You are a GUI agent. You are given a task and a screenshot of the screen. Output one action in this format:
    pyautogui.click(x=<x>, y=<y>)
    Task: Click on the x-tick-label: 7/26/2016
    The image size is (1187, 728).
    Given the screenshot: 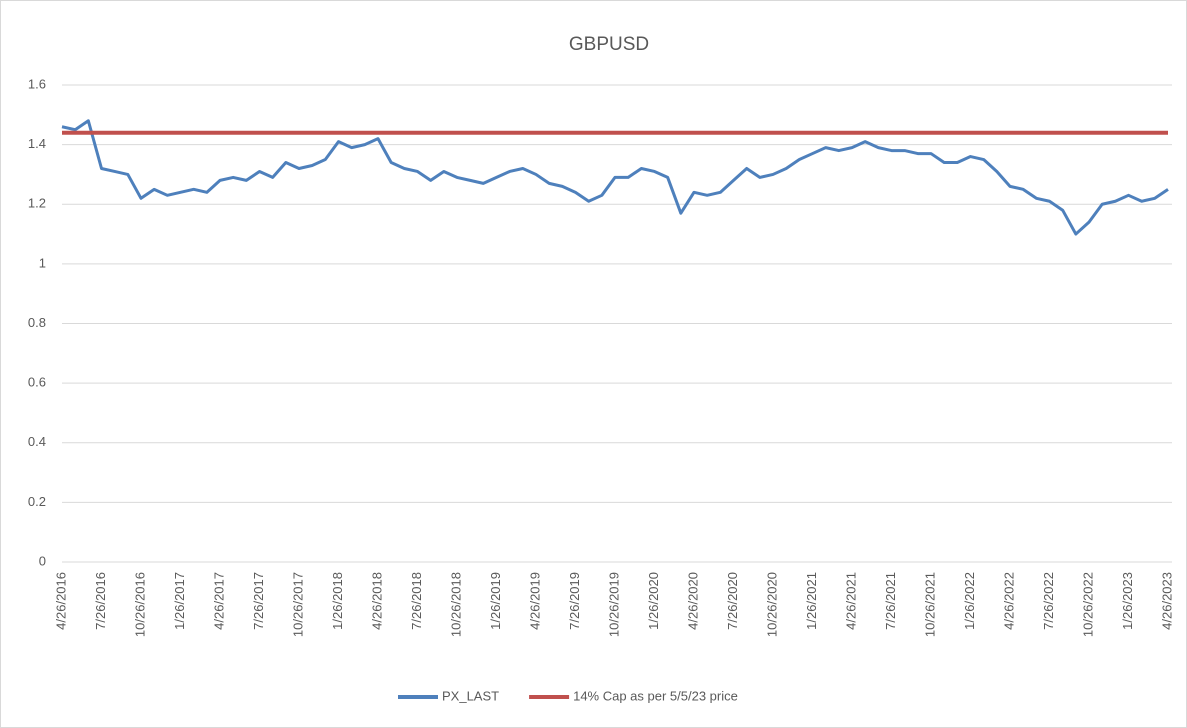 What is the action you would take?
    pyautogui.click(x=100, y=601)
    